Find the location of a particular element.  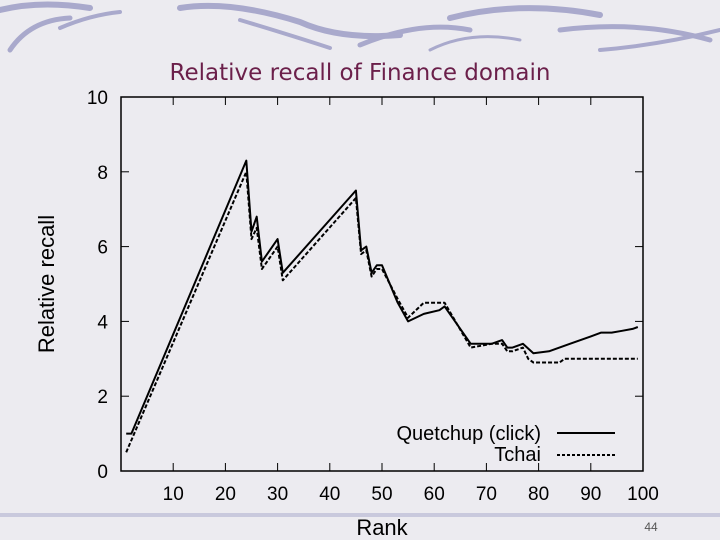

footer-divider is located at coordinates (360, 515).